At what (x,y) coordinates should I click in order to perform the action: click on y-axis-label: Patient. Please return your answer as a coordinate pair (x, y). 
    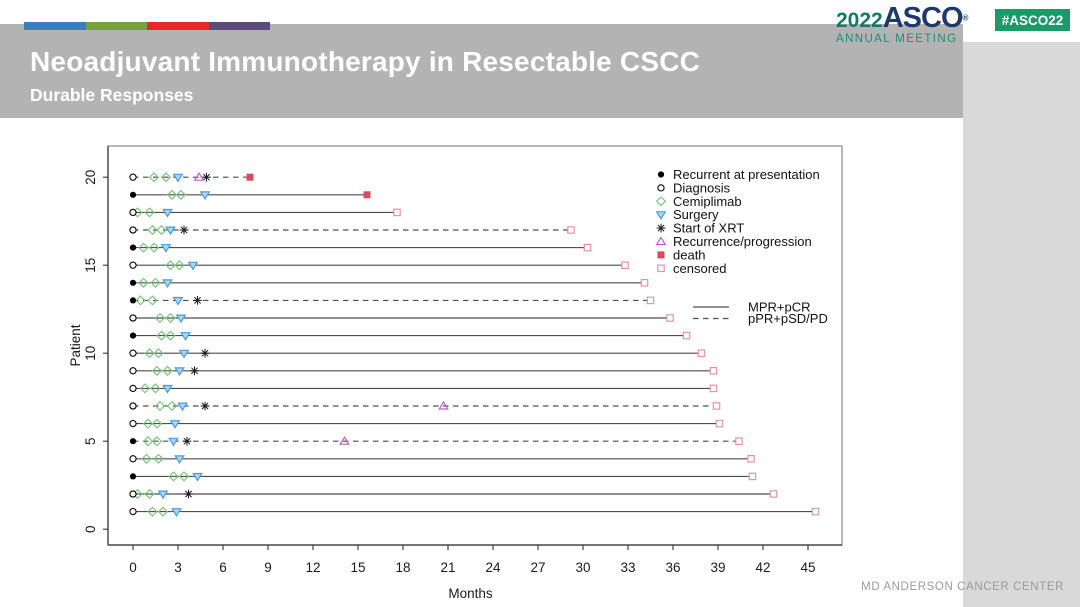
    Looking at the image, I should click on (75, 345).